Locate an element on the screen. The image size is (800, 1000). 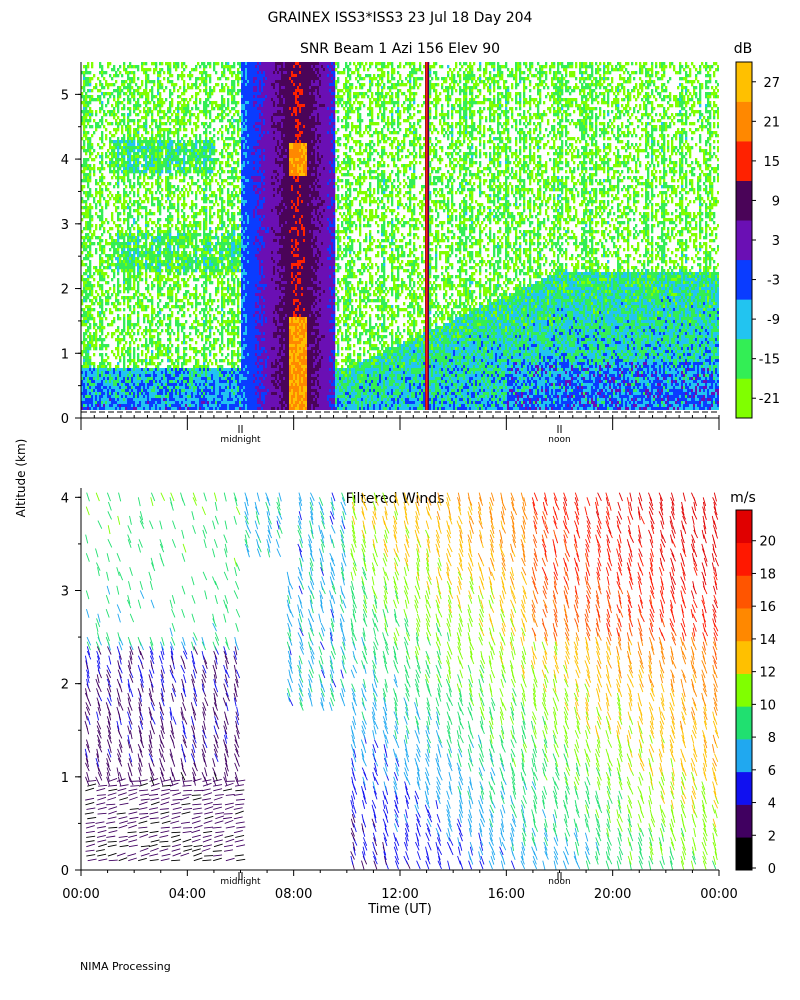
snr-colorbar: dB -21 -15 -9 -3 3 9 15 21 27 is located at coordinates (757, 230).